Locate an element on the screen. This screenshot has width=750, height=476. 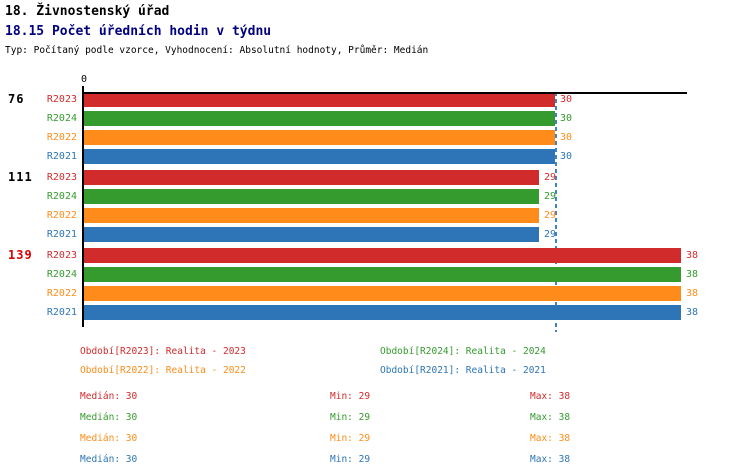
bar-row: R2021 38 is located at coordinates (375, 312).